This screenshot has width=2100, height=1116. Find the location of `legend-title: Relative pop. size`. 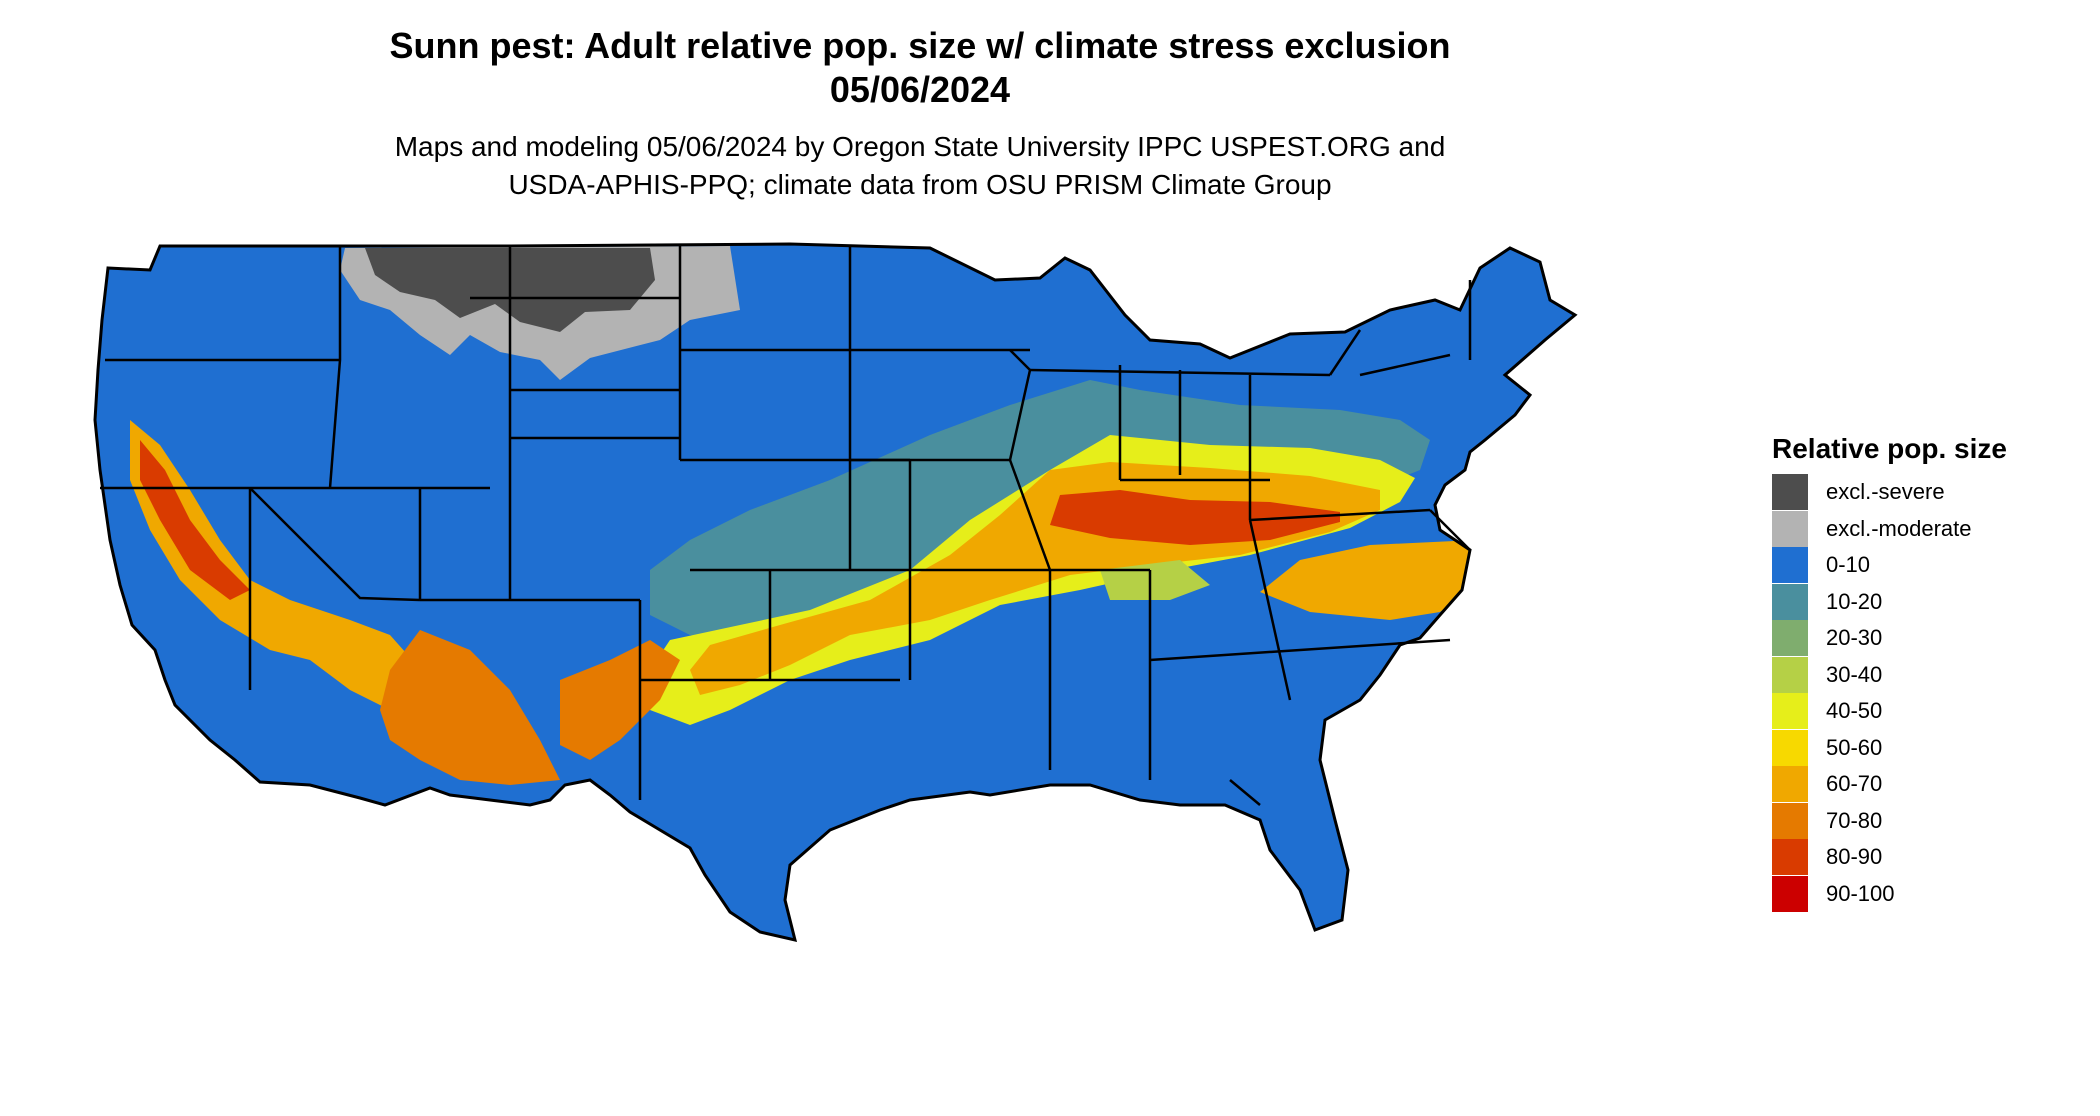

legend-title: Relative pop. size is located at coordinates (1889, 448).